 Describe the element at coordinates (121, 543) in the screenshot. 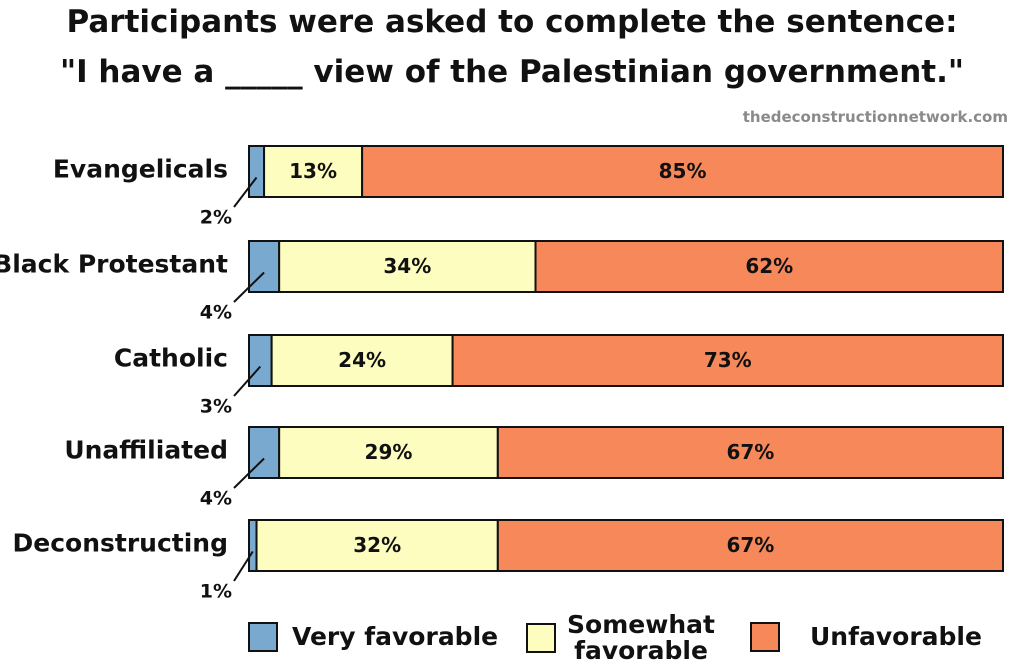

I see `category-label-deconstructing: Deconstructing` at that location.